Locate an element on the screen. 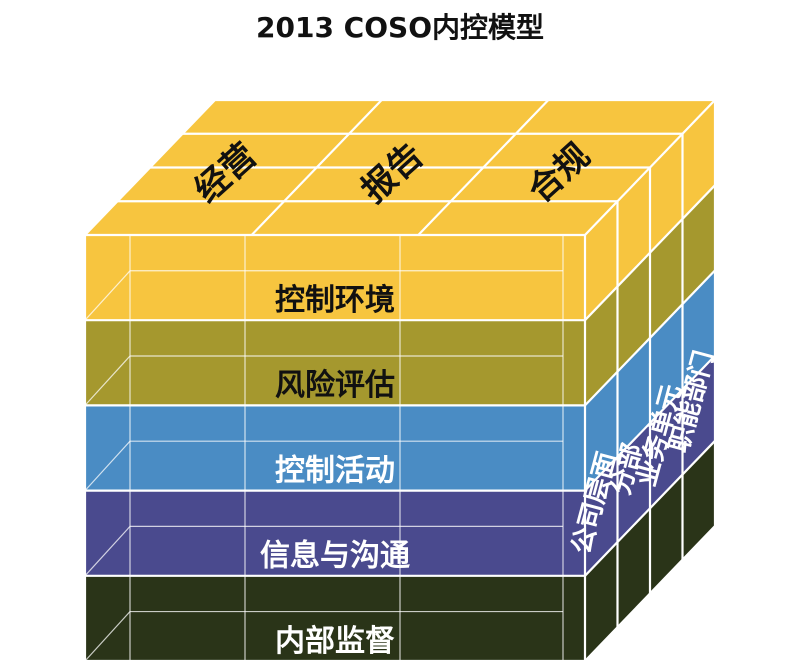 The width and height of the screenshot is (800, 661). component-label: 风险评估 is located at coordinates (335, 385).